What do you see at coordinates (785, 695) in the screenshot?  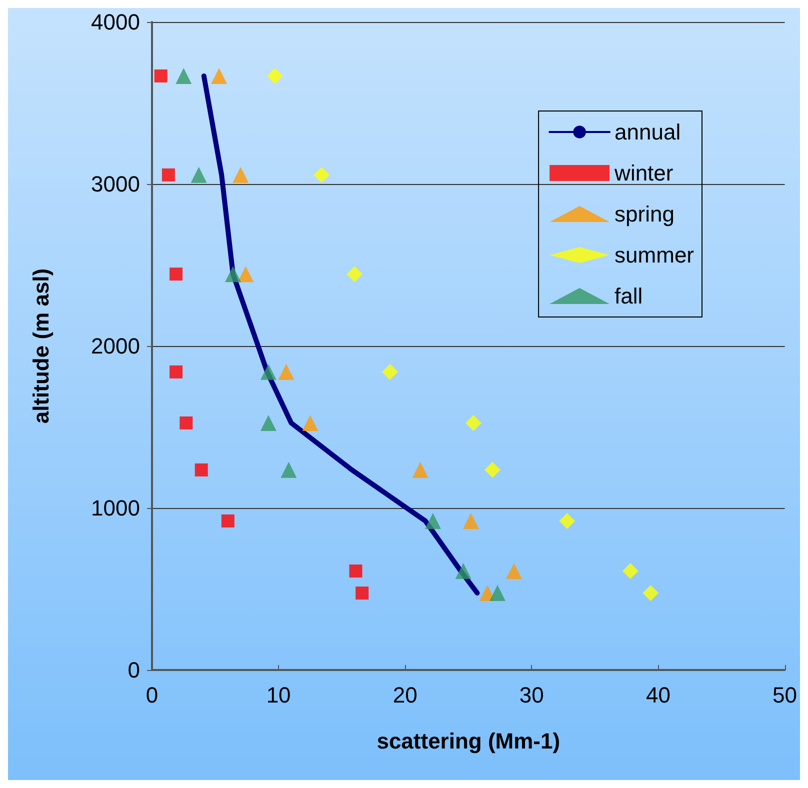 I see `x-tick-label: 50` at bounding box center [785, 695].